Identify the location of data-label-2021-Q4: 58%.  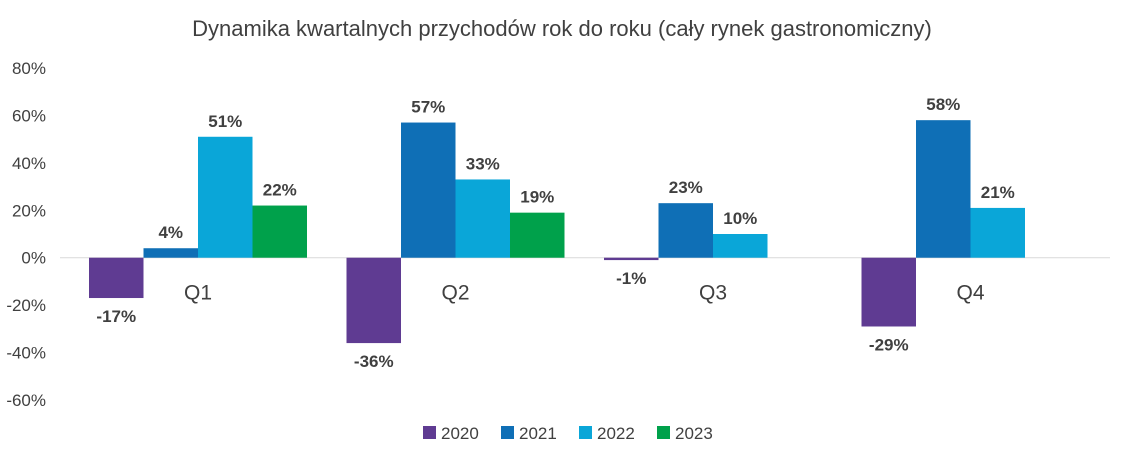
(943, 104).